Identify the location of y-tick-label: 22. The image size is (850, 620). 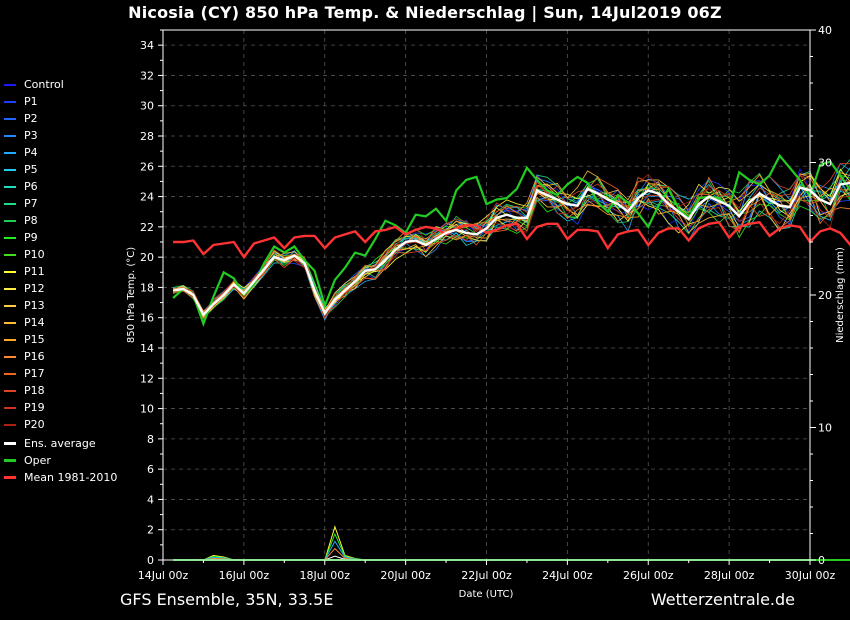
(147, 227).